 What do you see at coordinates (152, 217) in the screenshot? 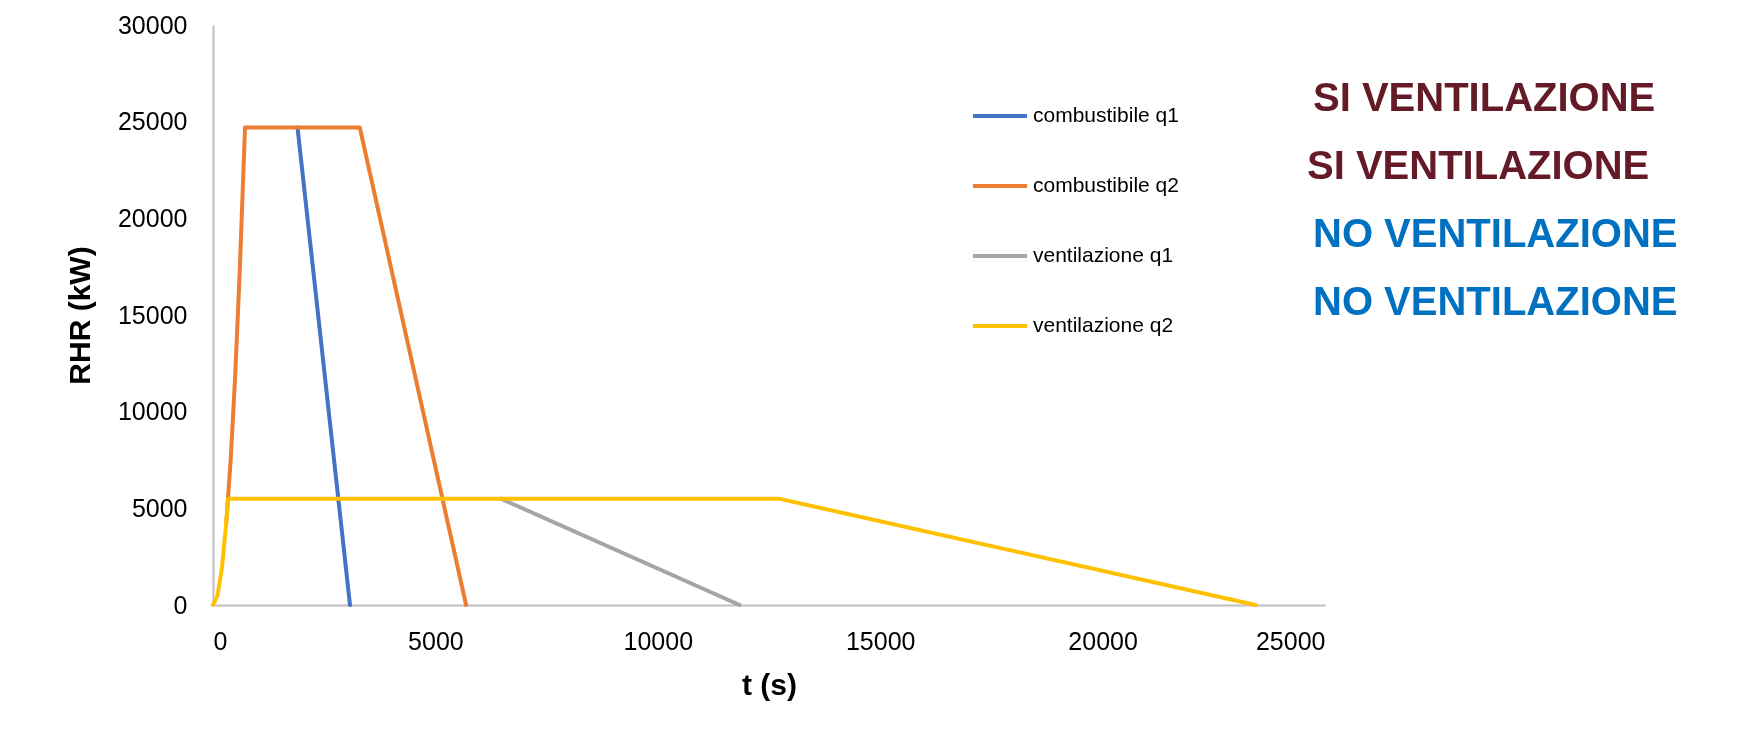
I see `y-tick-label: 20000` at bounding box center [152, 217].